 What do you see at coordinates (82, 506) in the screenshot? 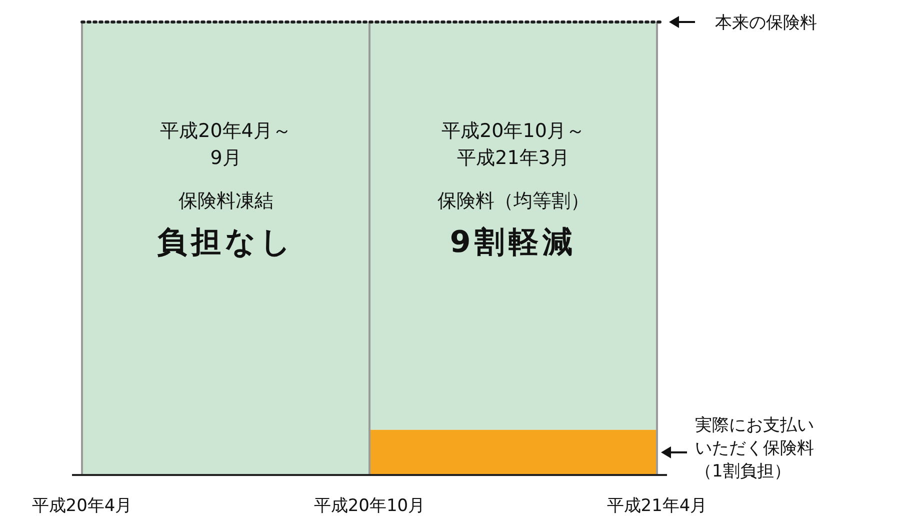
I see `text: 平成20年4月` at bounding box center [82, 506].